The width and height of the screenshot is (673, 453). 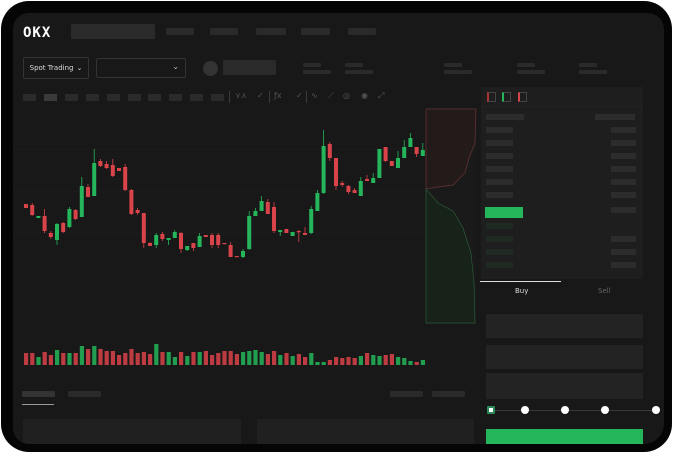 I want to click on active-tab-underline, so click(x=520, y=281).